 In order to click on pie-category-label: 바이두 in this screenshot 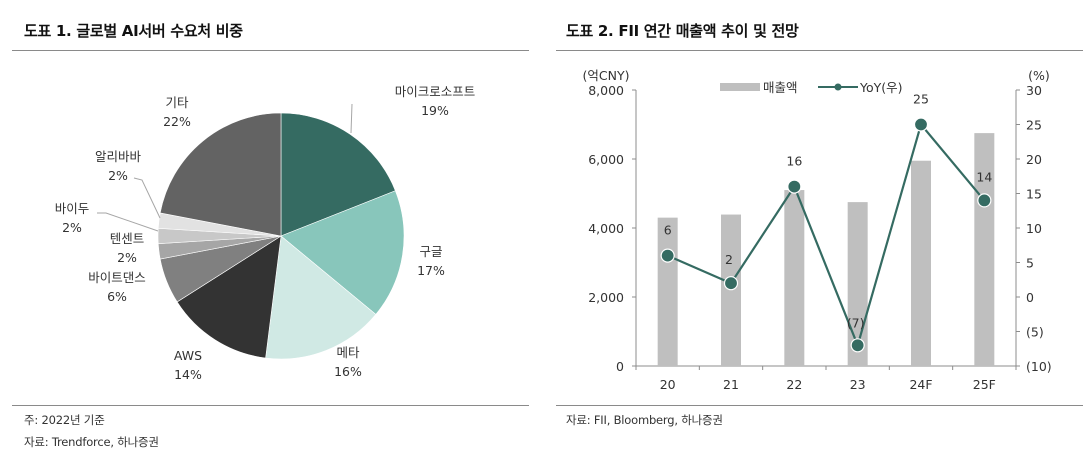, I will do `click(72, 208)`.